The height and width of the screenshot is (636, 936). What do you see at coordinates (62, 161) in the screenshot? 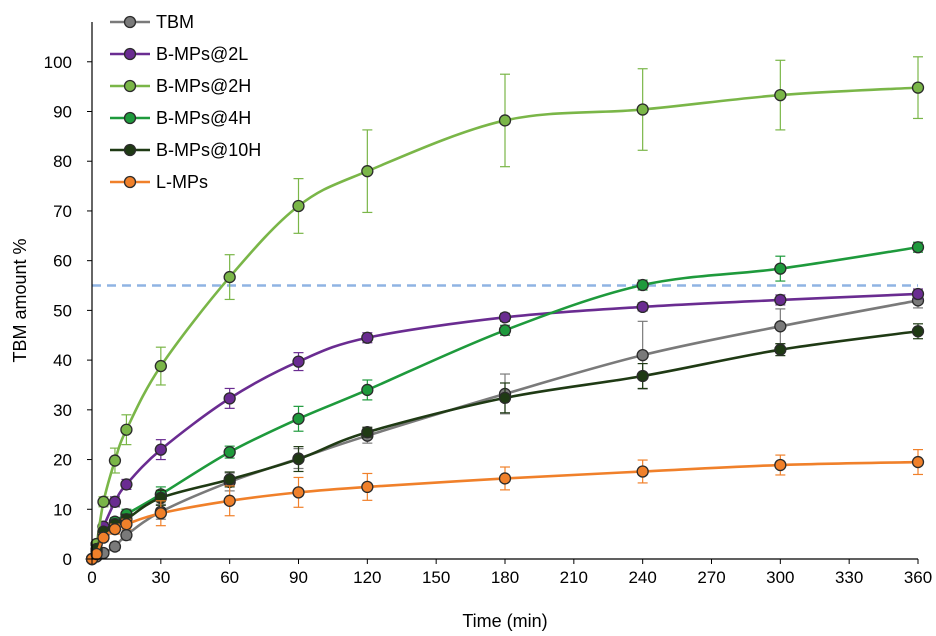
I see `y-tick-label: 80` at bounding box center [62, 161].